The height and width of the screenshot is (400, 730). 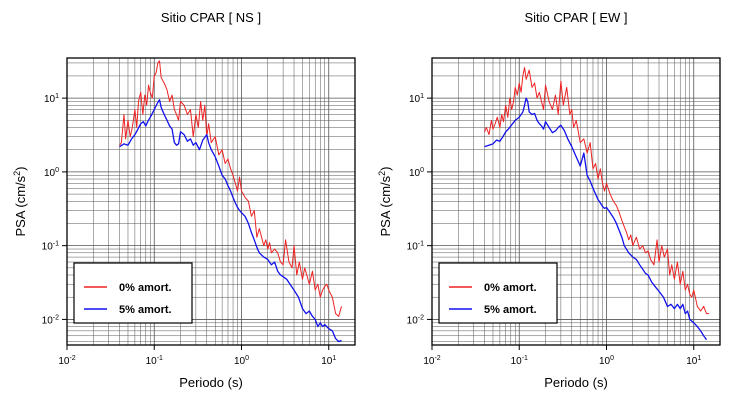 What do you see at coordinates (575, 17) in the screenshot?
I see `chart-title: Sitio CPAR [ EW ]` at bounding box center [575, 17].